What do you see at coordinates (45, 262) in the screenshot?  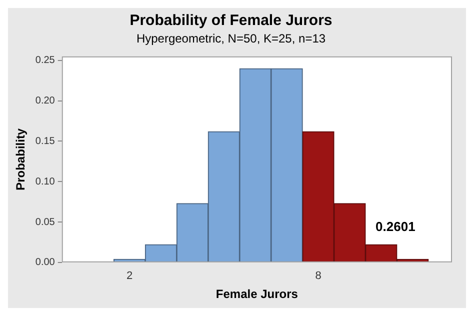 I see `y-tick-label: 0.00` at bounding box center [45, 262].